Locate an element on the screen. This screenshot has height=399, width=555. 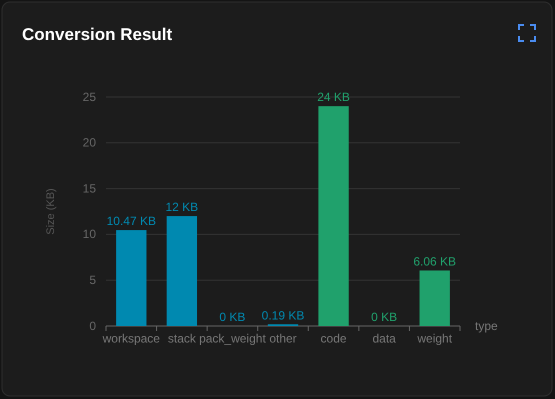
x-tick-label: weight is located at coordinates (434, 339).